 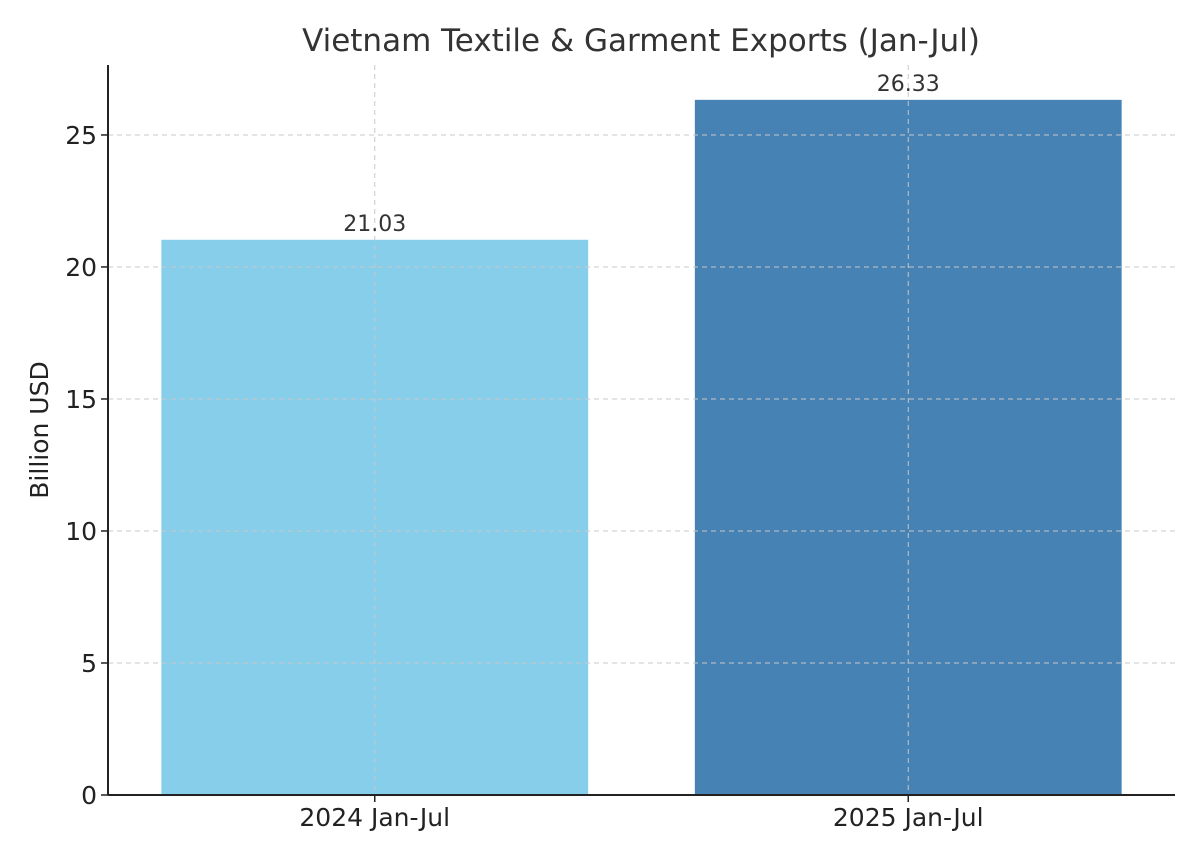 What do you see at coordinates (89, 663) in the screenshot?
I see `y-tick-label: 5` at bounding box center [89, 663].